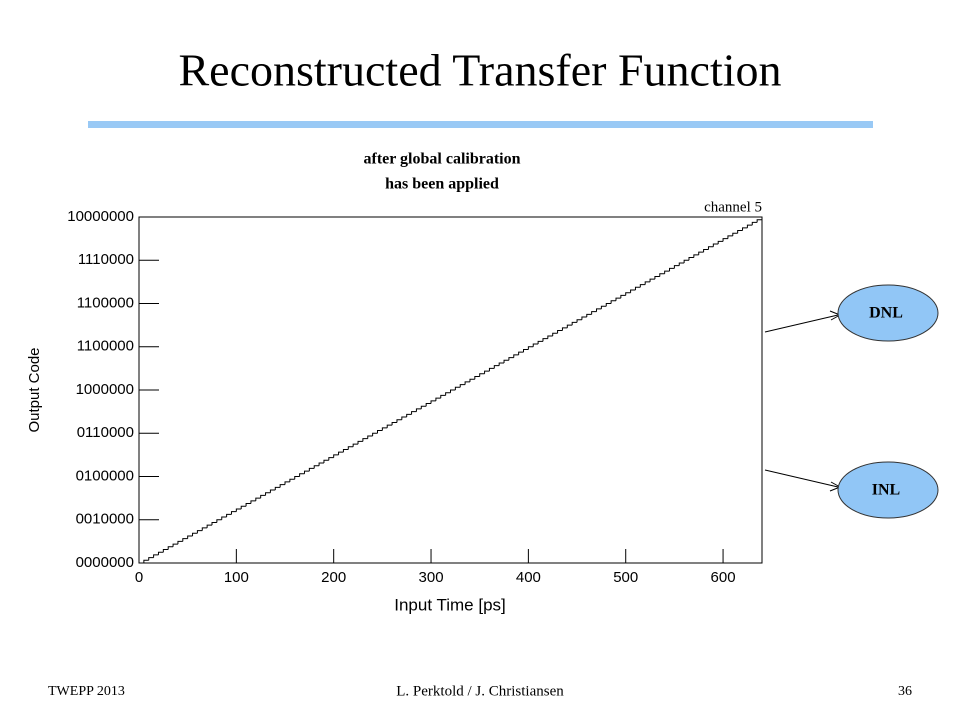 Image resolution: width=960 pixels, height=720 pixels. Describe the element at coordinates (442, 184) in the screenshot. I see `chart-title: has been applied` at that location.